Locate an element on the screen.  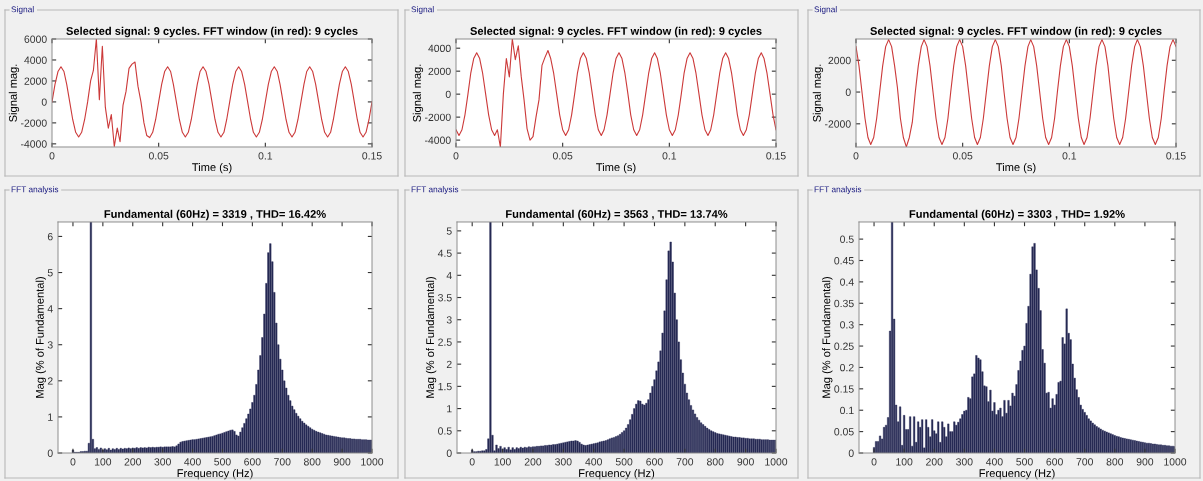
x-tick-label: 500 is located at coordinates (1024, 462).